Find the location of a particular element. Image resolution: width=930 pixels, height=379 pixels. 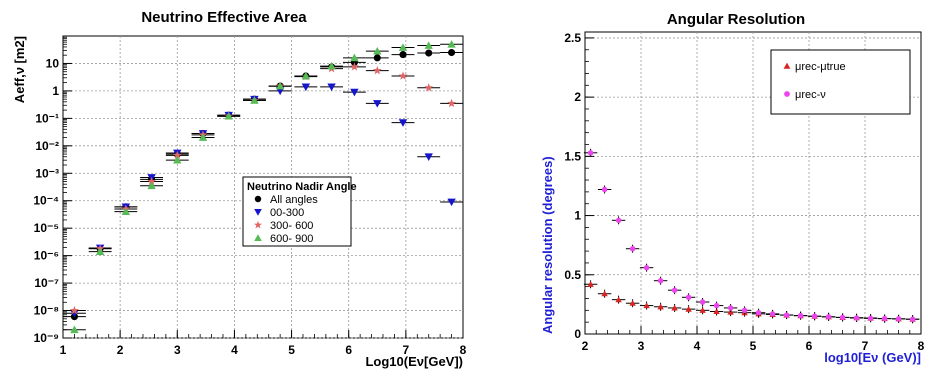

effective-area-legend-box is located at coordinates (297, 211).